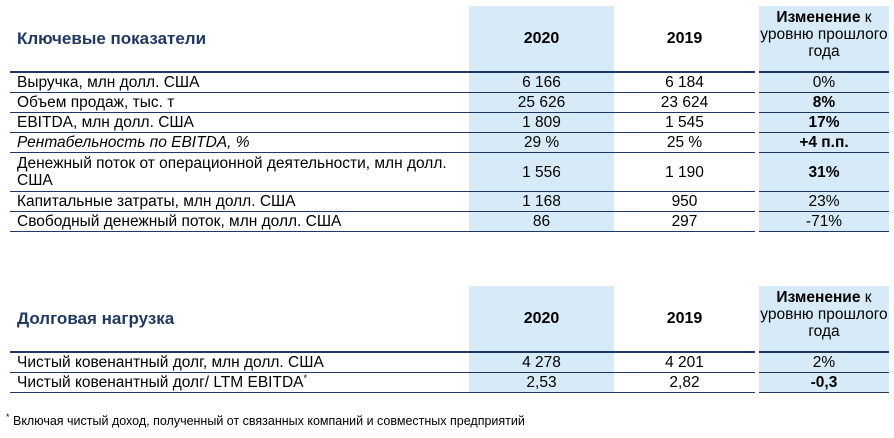  I want to click on value-2019: 2,82, so click(684, 382).